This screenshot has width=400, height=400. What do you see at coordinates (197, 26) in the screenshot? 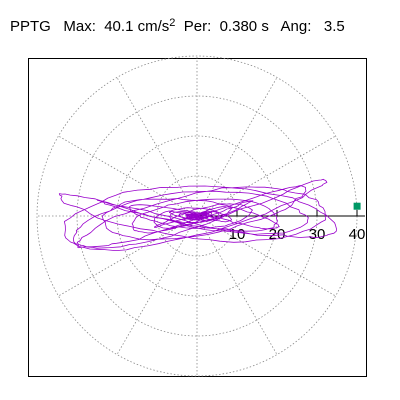
I see `period-label: Per:` at bounding box center [197, 26].